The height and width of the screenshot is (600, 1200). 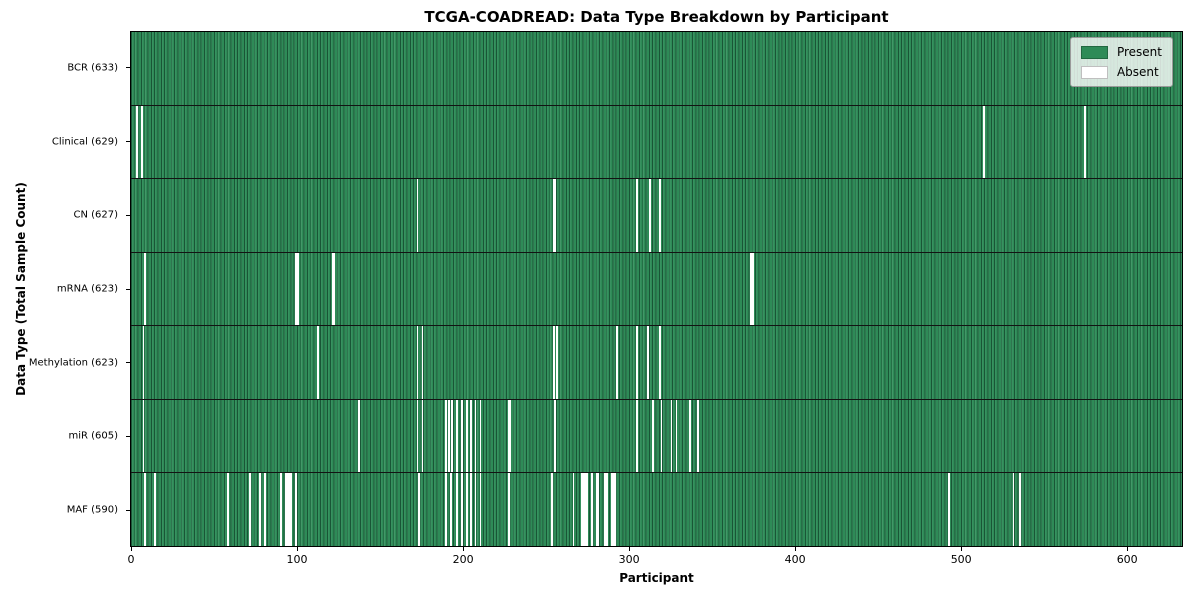 I want to click on x-axis-ticks: 0 100 200 300 400 500 600, so click(x=655, y=559).